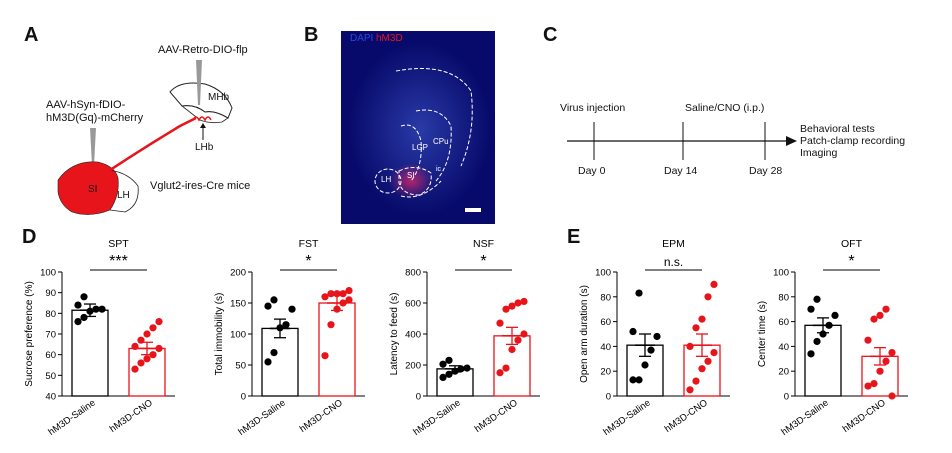  I want to click on chart-2-ytick-label-0: 0, so click(418, 397).